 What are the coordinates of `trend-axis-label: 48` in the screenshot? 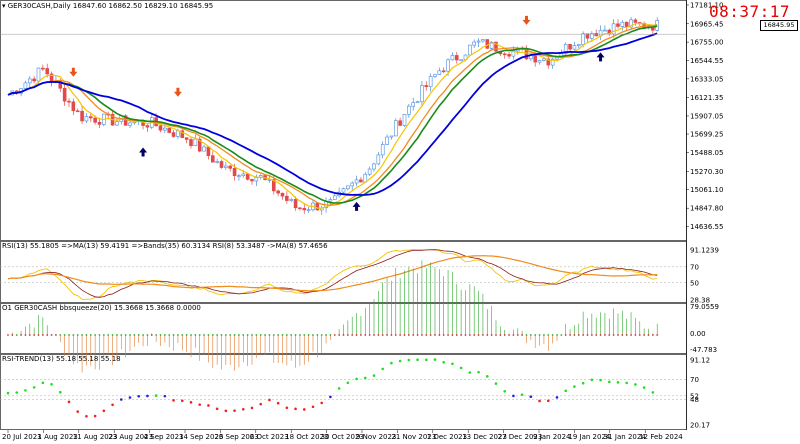 It's located at (694, 400).